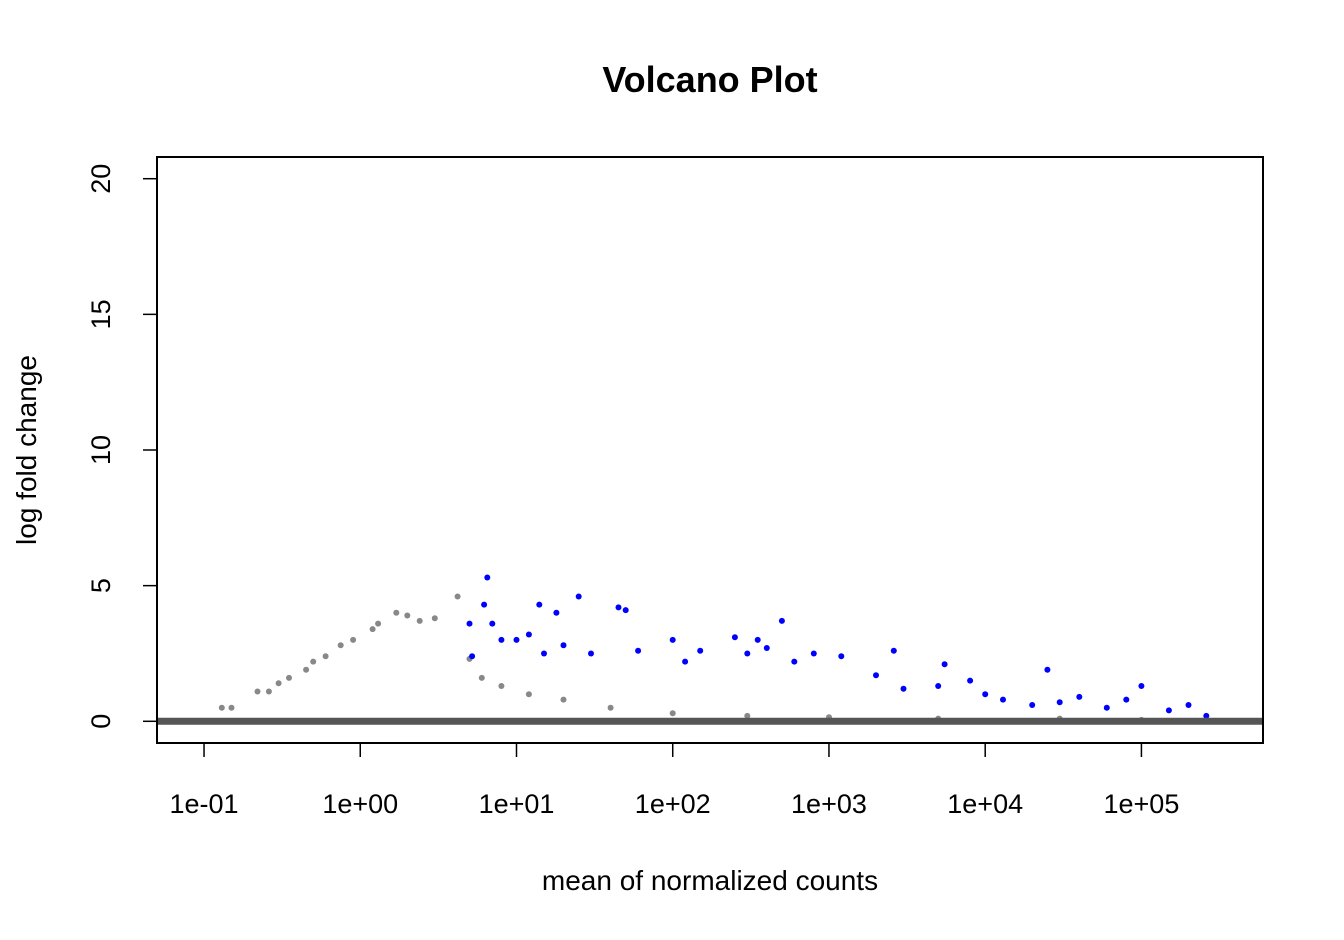 This screenshot has width=1344, height=940. I want to click on x-tick-label: 1e+00, so click(360, 804).